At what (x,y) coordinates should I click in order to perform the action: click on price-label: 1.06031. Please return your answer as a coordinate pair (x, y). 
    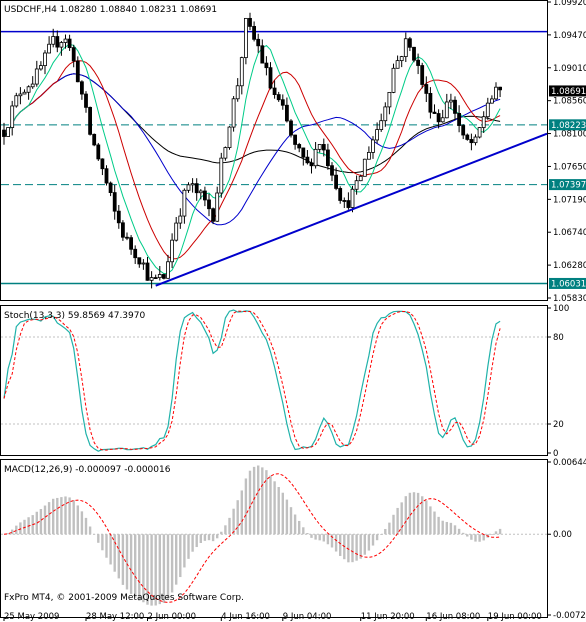
    Looking at the image, I should click on (568, 284).